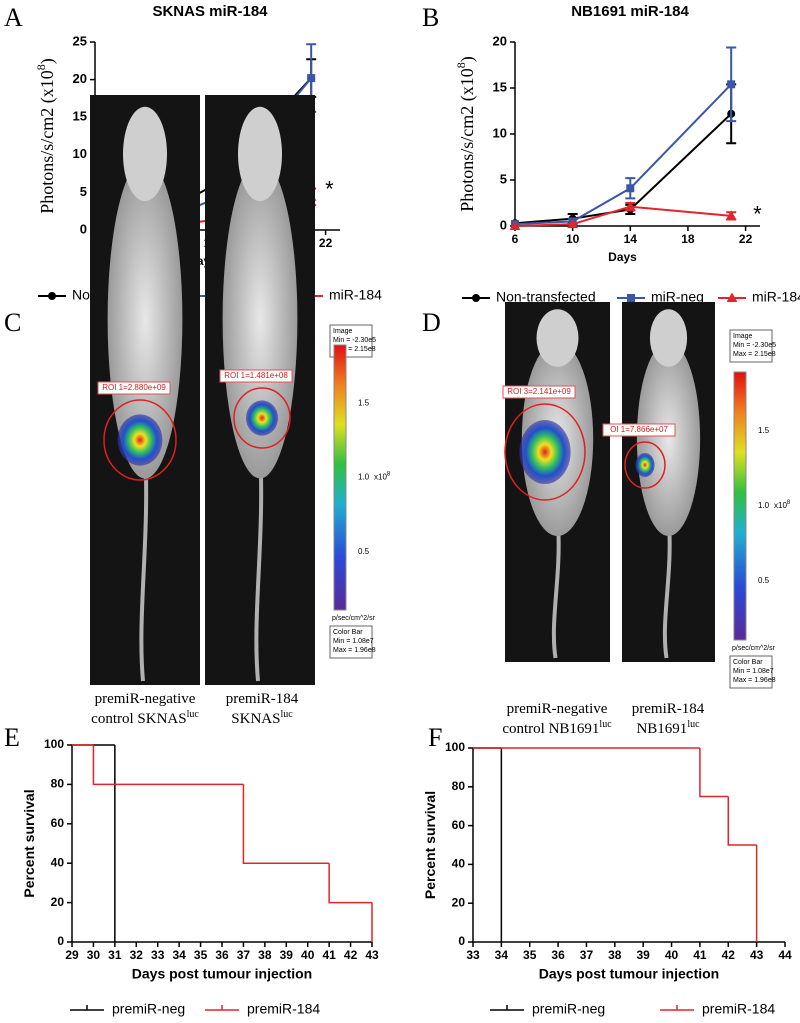 The image size is (800, 1023). Describe the element at coordinates (255, 719) in the screenshot. I see `caption-line: SKNAS` at that location.